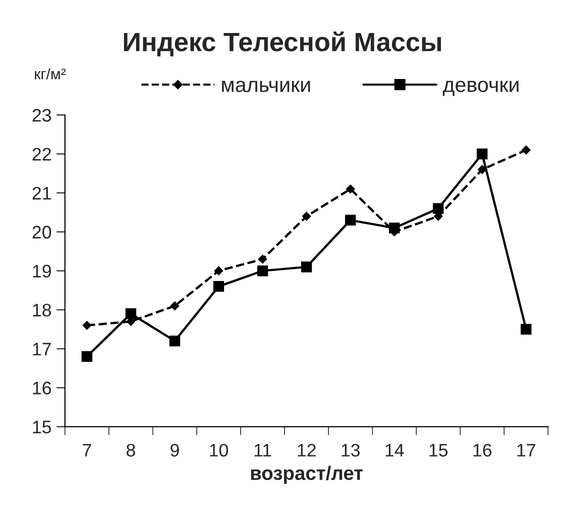 This screenshot has width=565, height=511. Describe the element at coordinates (483, 450) in the screenshot. I see `x-tick-label: 16` at that location.